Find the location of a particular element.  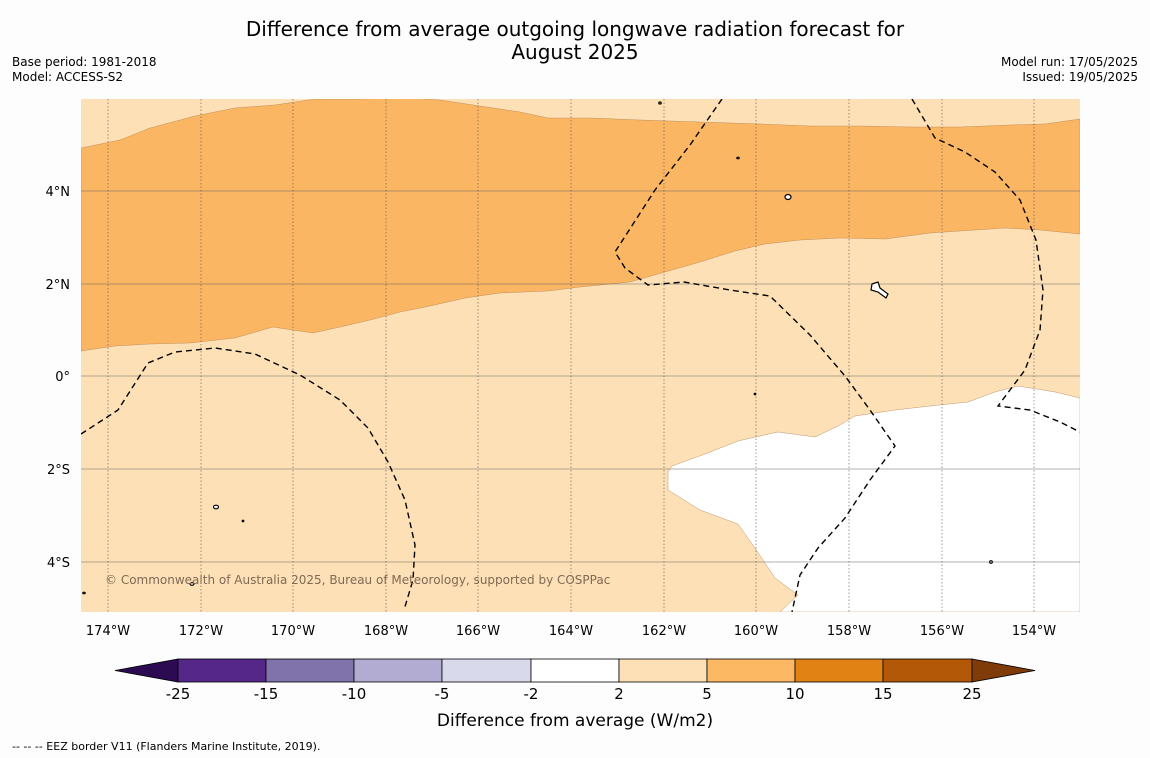

colorbar-max-arrow is located at coordinates (1003, 670).